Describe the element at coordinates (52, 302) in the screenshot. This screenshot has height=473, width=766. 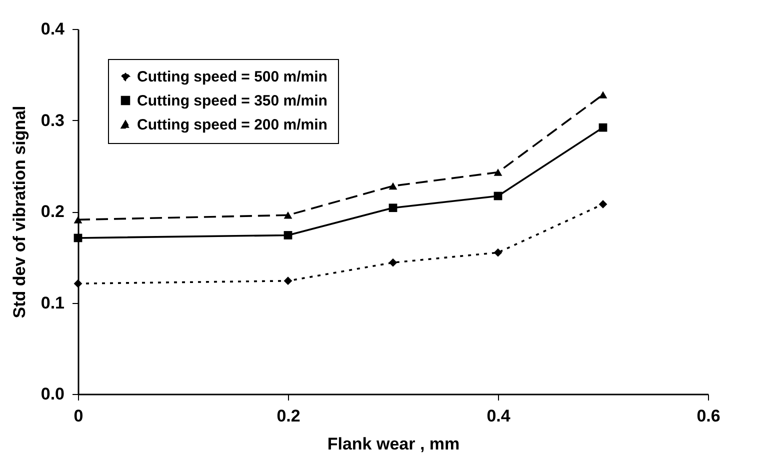
I see `y-tick-label: 0.1` at that location.